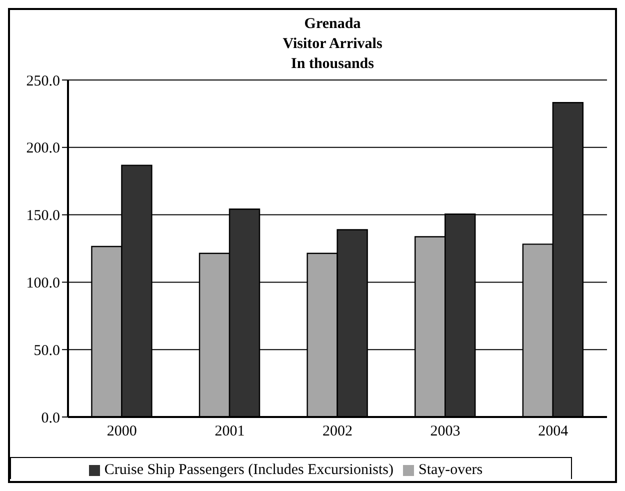  Describe the element at coordinates (249, 470) in the screenshot. I see `legend-label: Cruise Ship Passengers (Includes Excursionists)` at that location.